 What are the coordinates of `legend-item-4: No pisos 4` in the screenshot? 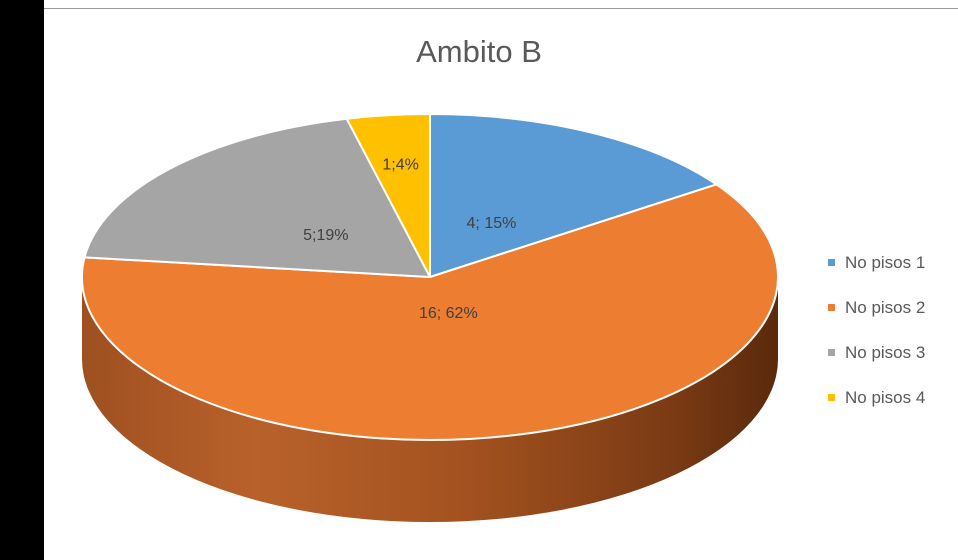 It's located at (876, 397).